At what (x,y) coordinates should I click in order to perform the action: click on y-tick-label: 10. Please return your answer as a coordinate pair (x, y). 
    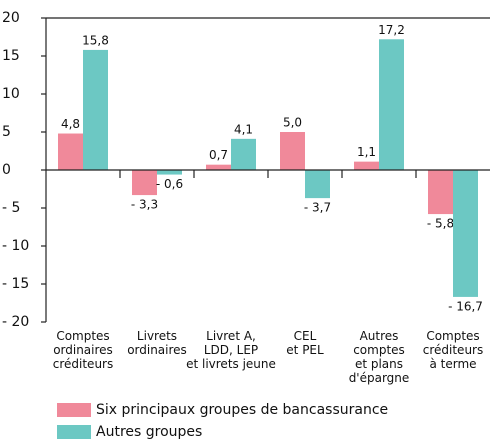
    Looking at the image, I should click on (11, 94).